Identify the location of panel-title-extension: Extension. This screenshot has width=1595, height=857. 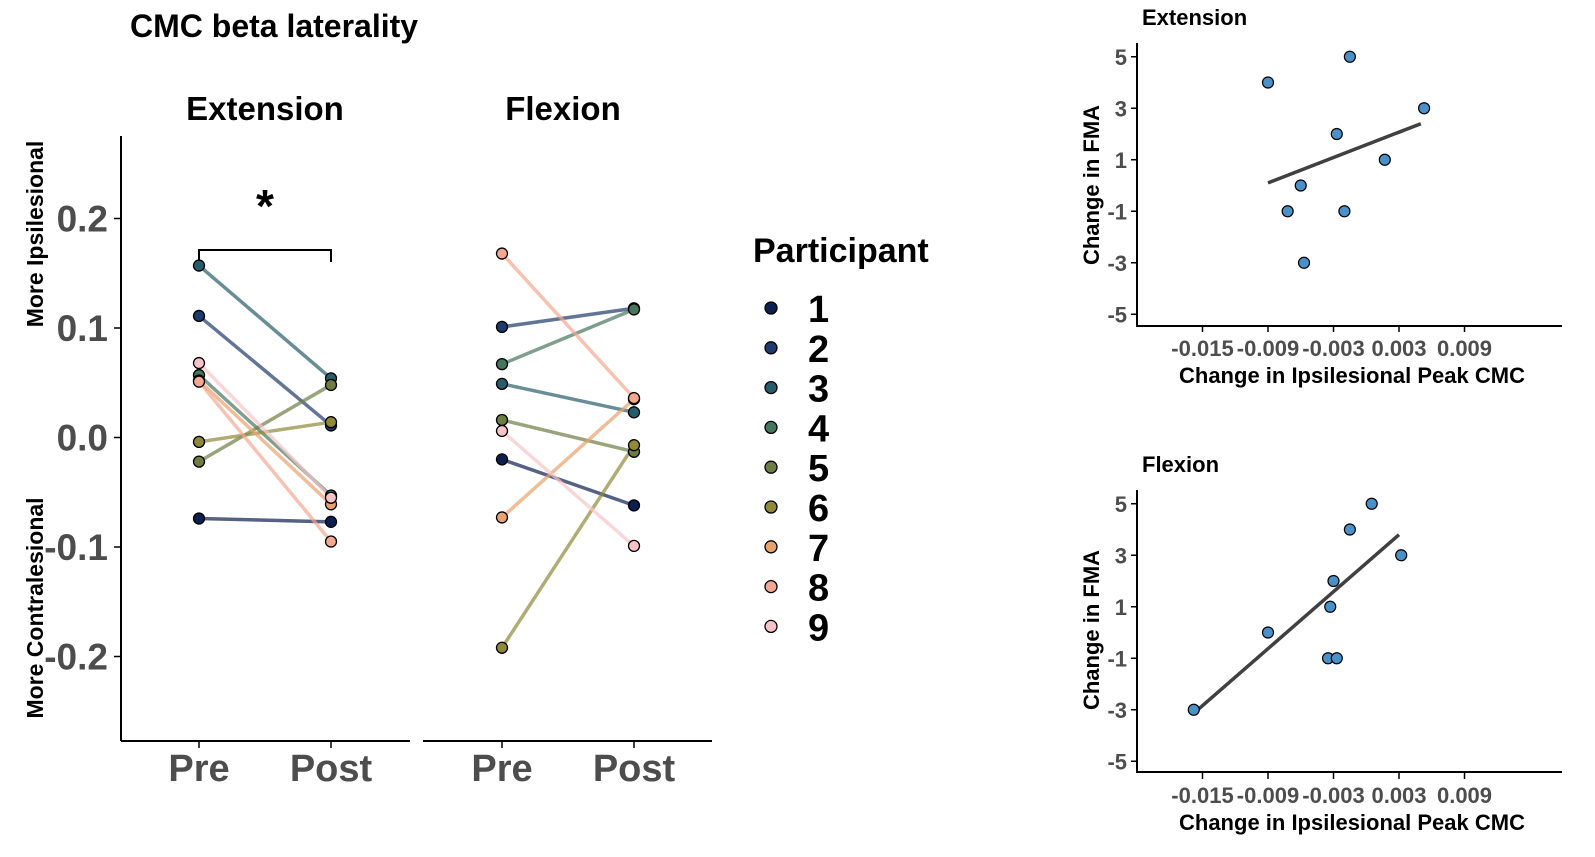
(265, 108).